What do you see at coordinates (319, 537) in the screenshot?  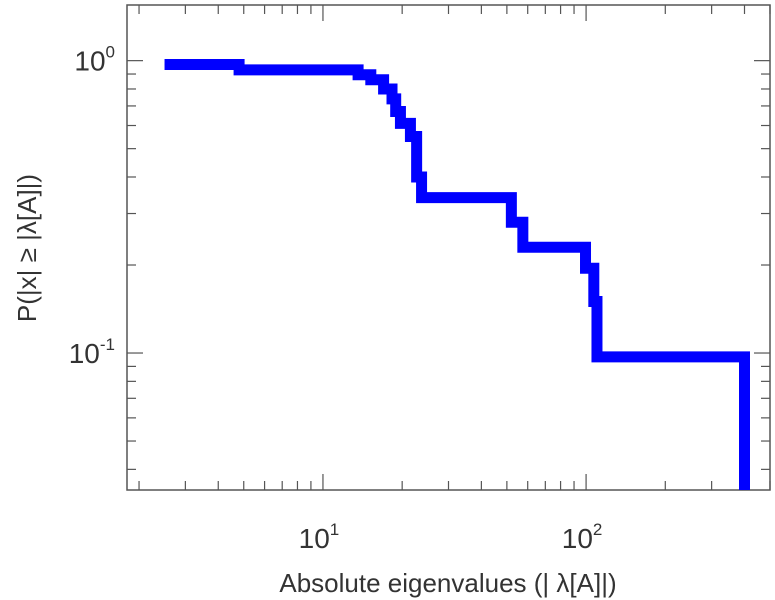 I see `x-tick-label: 10¹` at bounding box center [319, 537].